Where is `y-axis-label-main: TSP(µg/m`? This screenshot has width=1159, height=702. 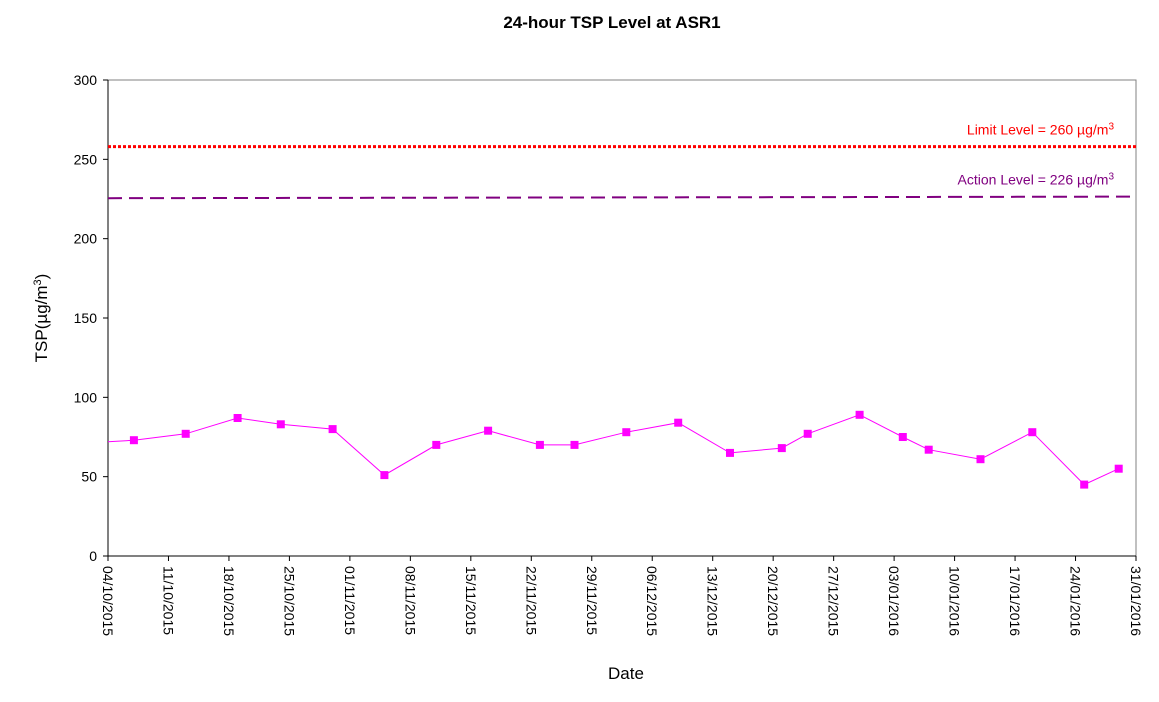
y-axis-label-main: TSP(µg/m is located at coordinates (41, 323).